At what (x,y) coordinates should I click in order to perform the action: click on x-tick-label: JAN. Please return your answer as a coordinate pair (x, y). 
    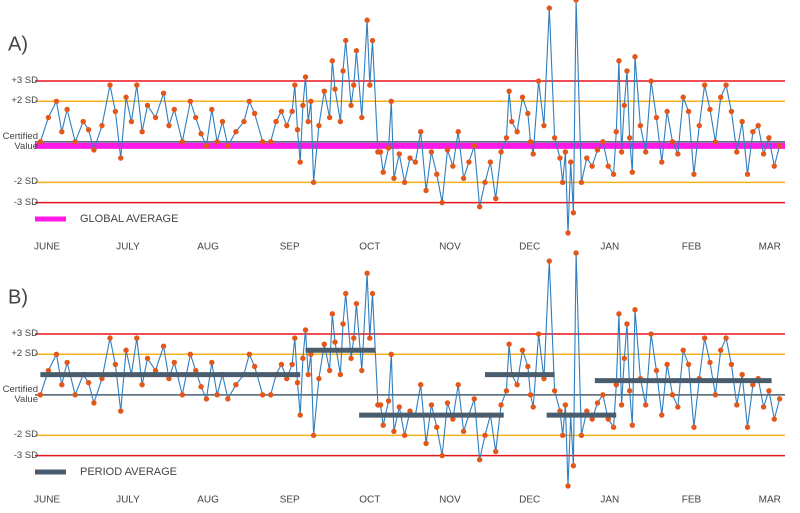
    Looking at the image, I should click on (609, 500).